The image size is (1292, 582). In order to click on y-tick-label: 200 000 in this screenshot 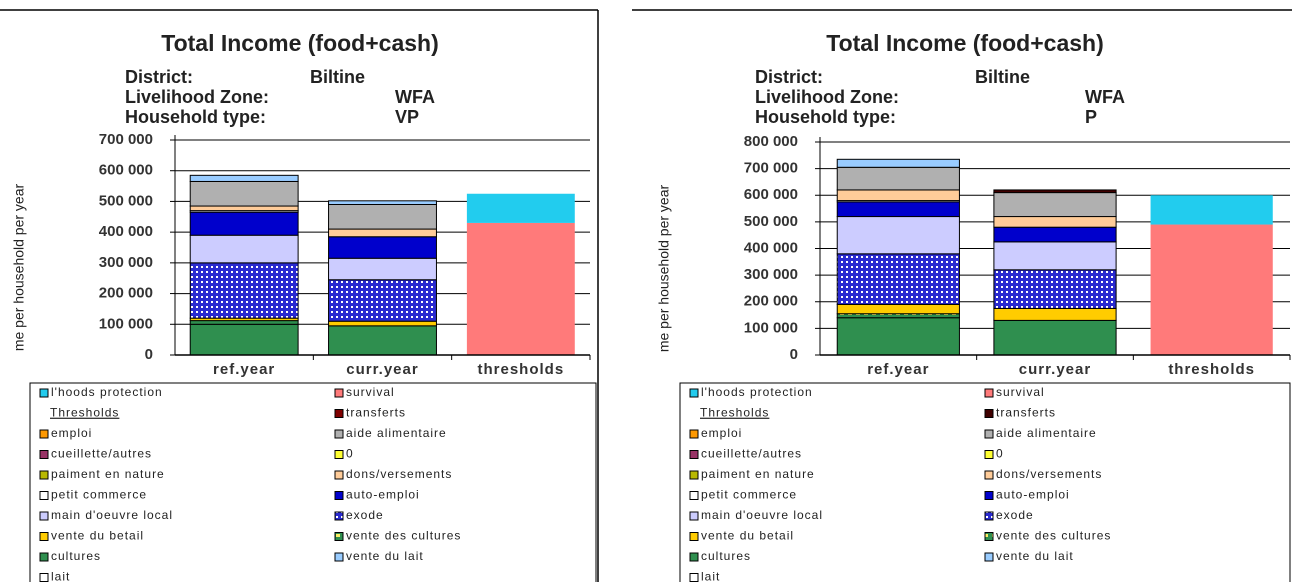, I will do `click(771, 301)`.